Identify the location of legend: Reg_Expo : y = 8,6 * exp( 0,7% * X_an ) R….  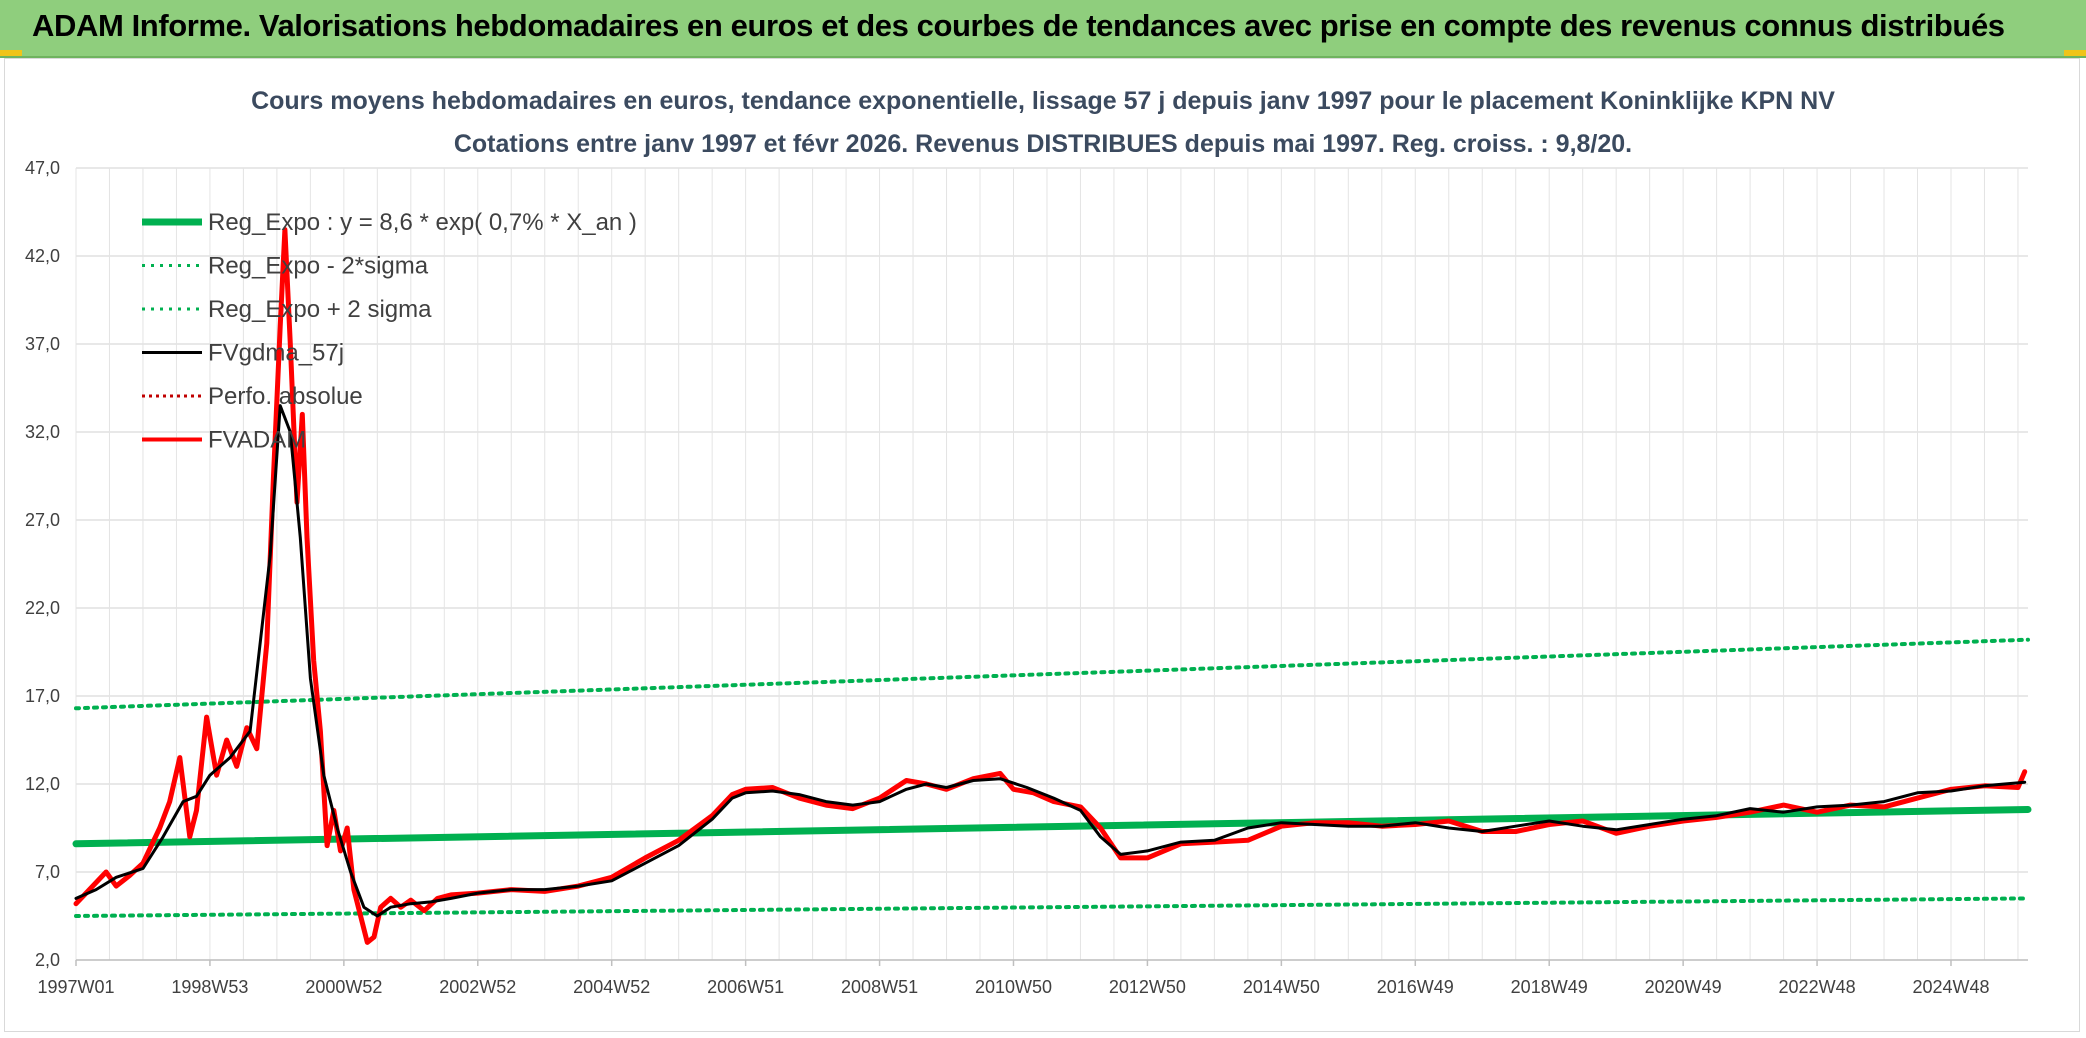
(389, 331).